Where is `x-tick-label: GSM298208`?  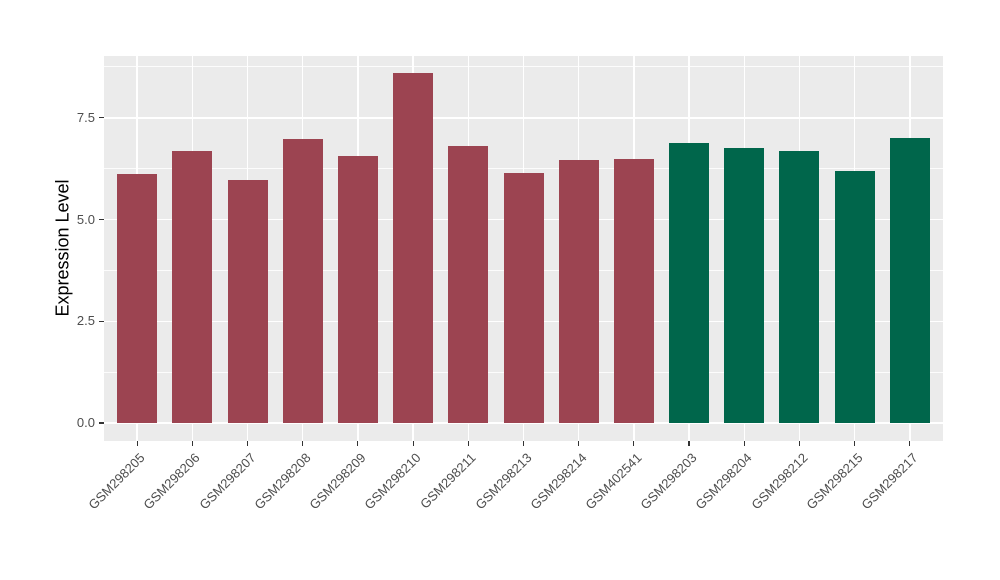 x-tick-label: GSM298208 is located at coordinates (282, 481).